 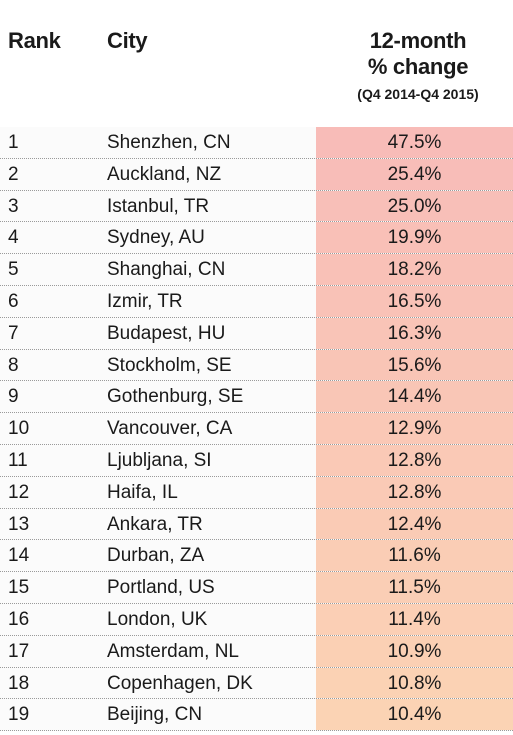 I want to click on rank-cell: 17, so click(x=19, y=651).